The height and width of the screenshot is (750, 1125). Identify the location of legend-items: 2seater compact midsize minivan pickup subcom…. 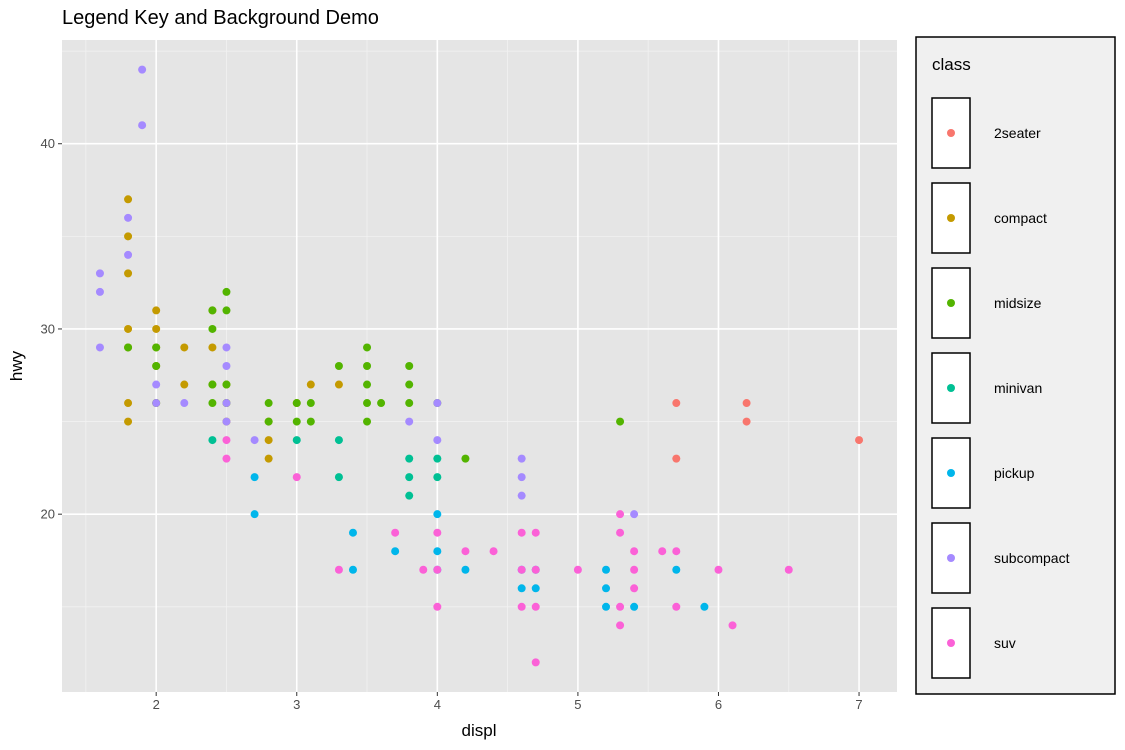
(1000, 388).